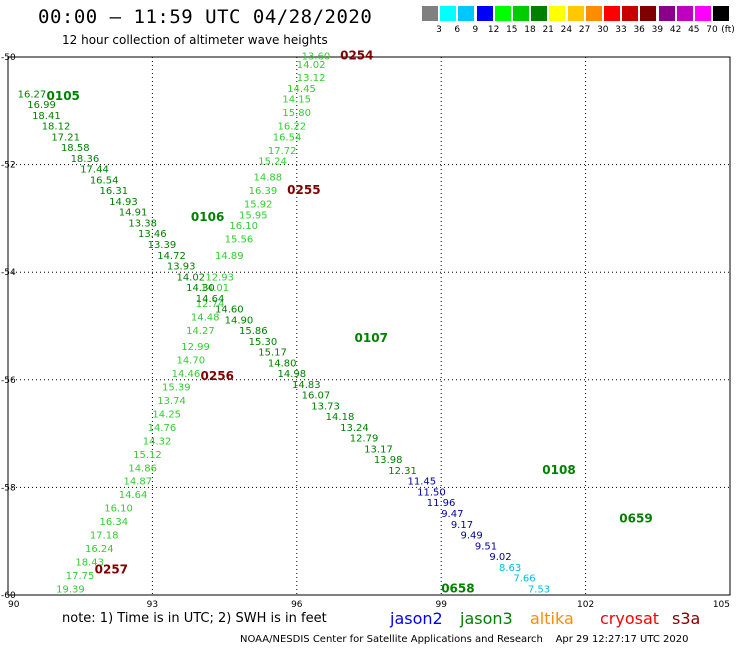 The width and height of the screenshot is (740, 650). Describe the element at coordinates (166, 414) in the screenshot. I see `wave-height-value: 14.25` at that location.